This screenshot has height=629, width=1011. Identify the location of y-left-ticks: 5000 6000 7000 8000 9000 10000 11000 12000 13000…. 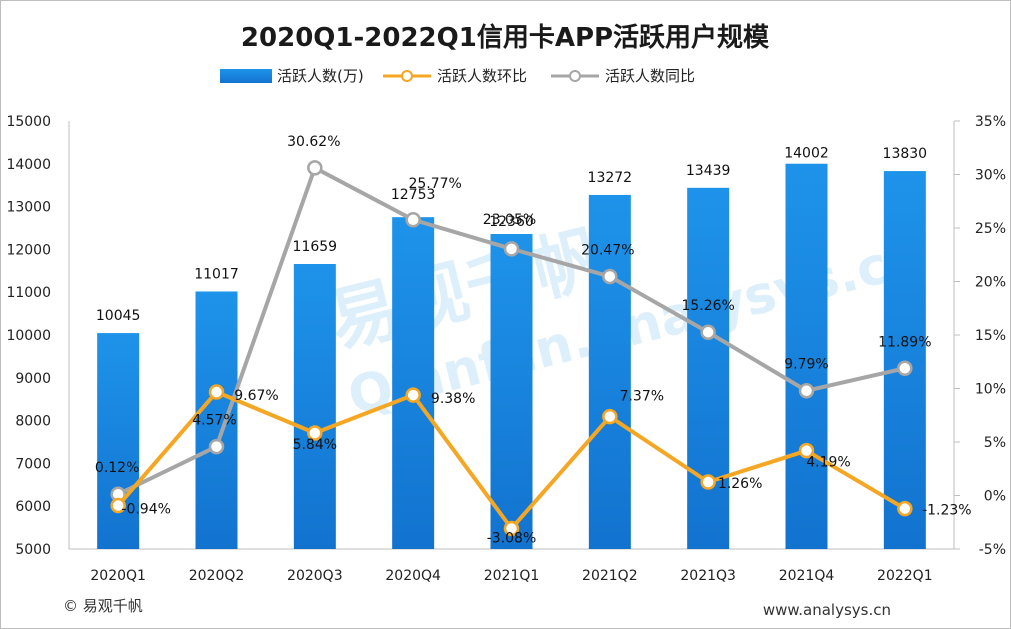
(28, 336).